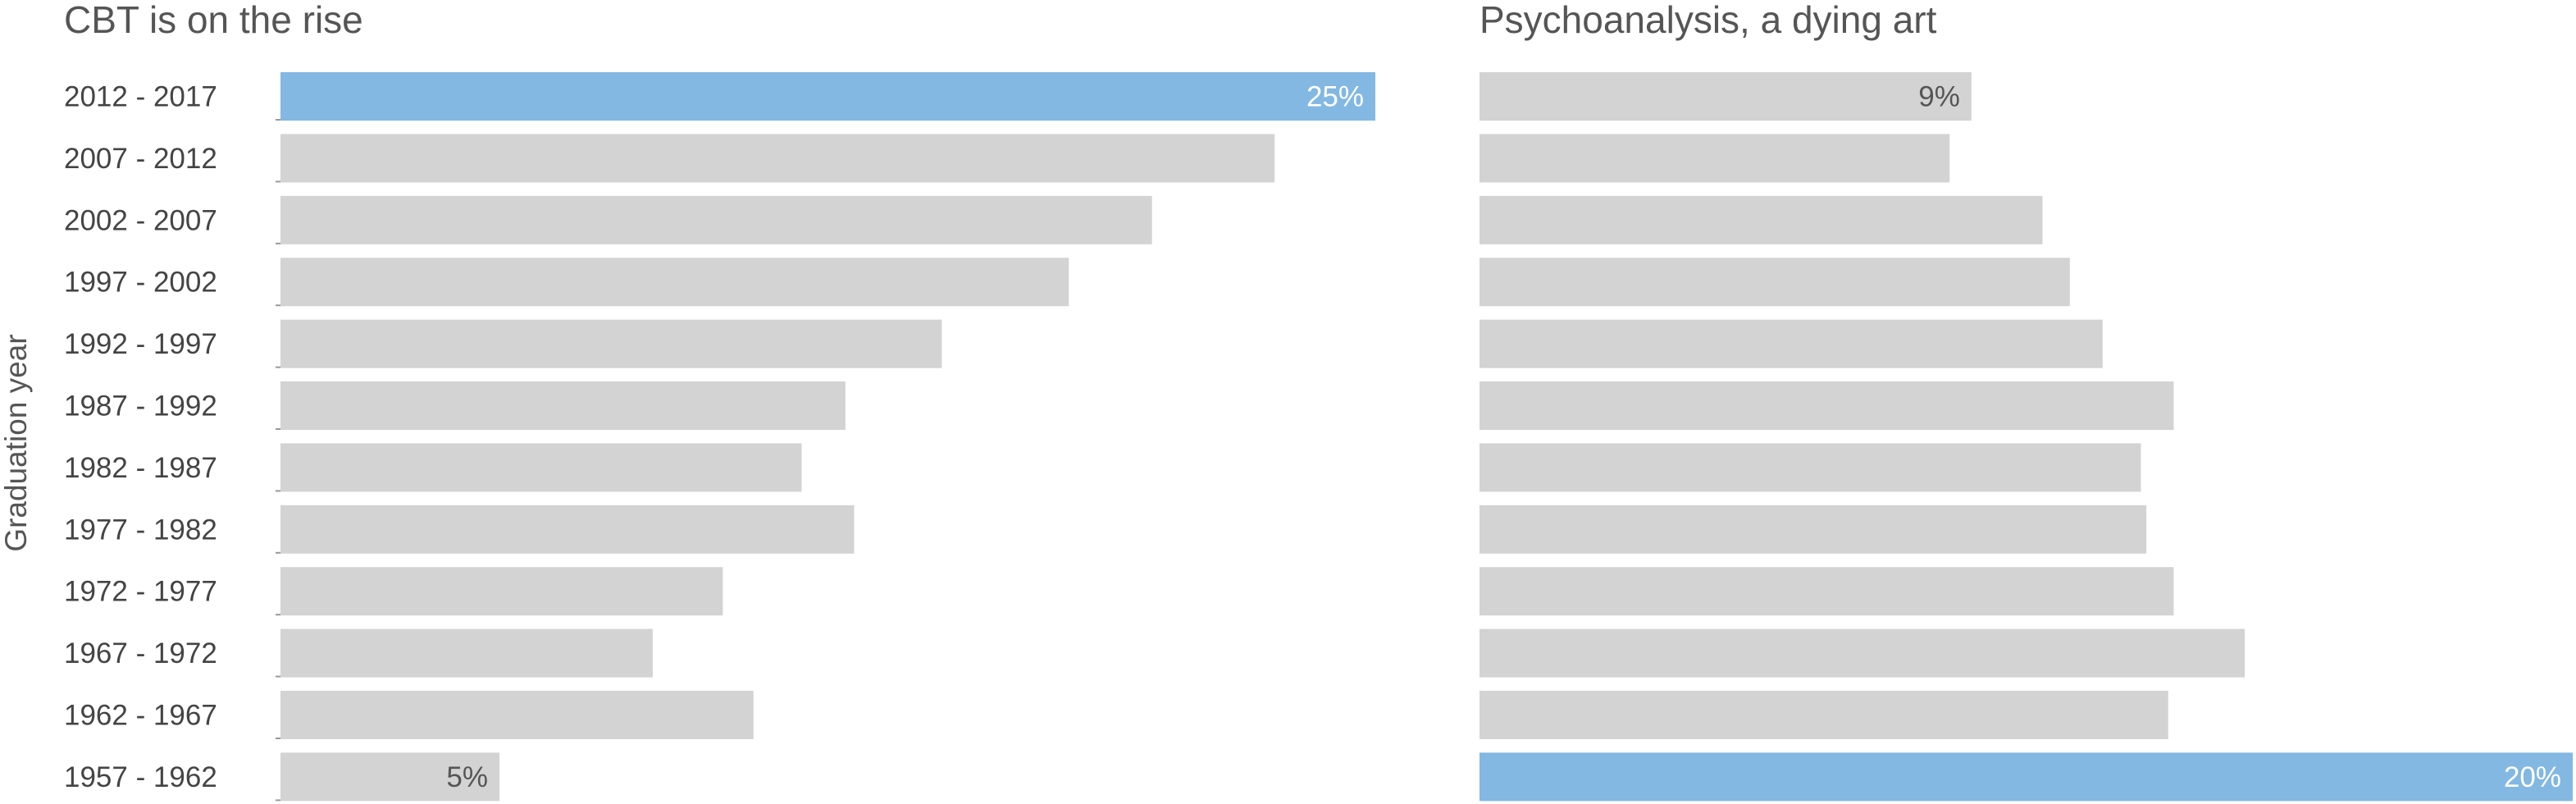 This screenshot has height=804, width=2576. I want to click on category-label: 1982 - 1987, so click(140, 468).